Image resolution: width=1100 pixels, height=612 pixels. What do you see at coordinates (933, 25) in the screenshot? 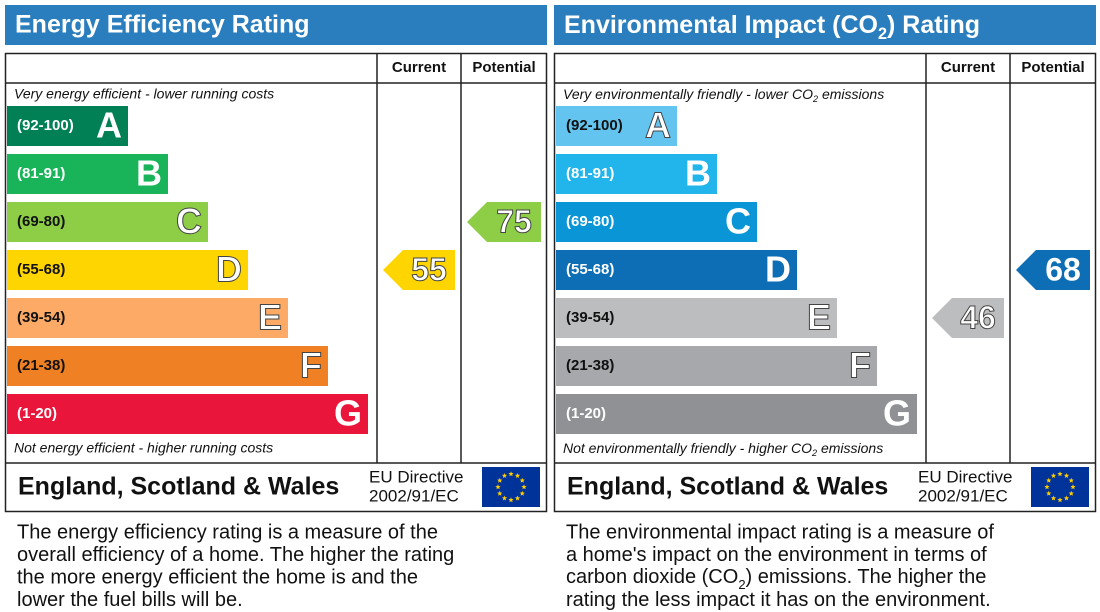
I see `panel-title-part: ) Rating` at bounding box center [933, 25].